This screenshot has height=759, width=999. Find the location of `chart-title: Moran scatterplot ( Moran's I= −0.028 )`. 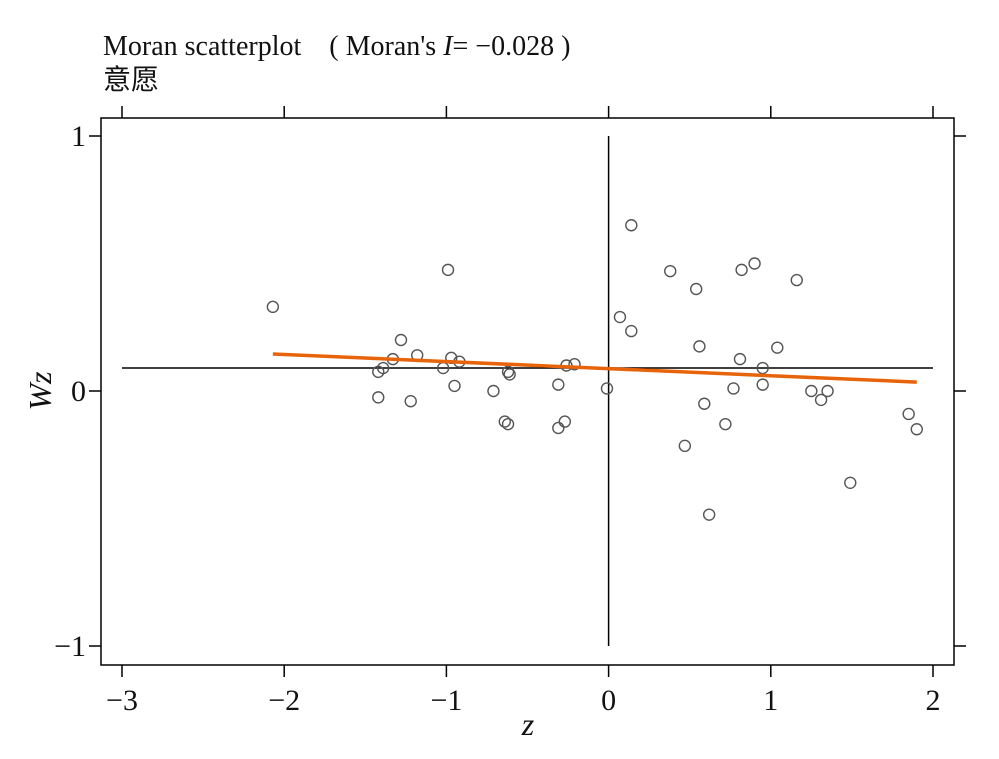

chart-title: Moran scatterplot ( Moran's I= −0.028 ) is located at coordinates (336, 47).